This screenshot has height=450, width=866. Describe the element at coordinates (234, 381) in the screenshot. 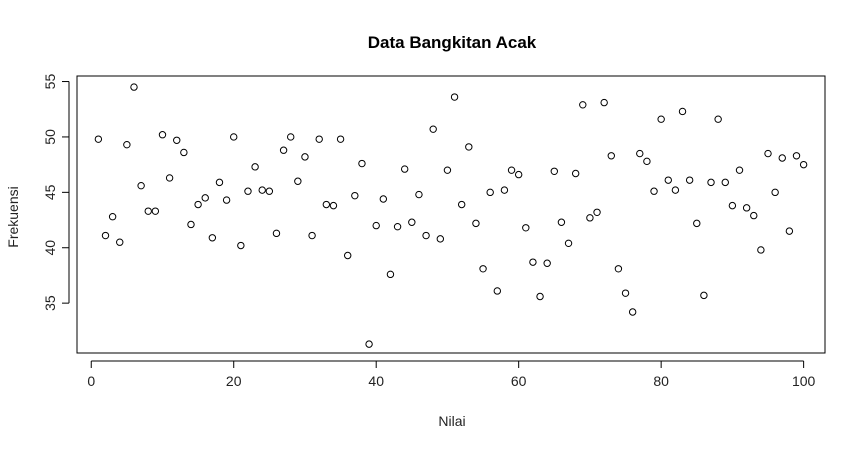

I see `x-tick-label: 20` at that location.